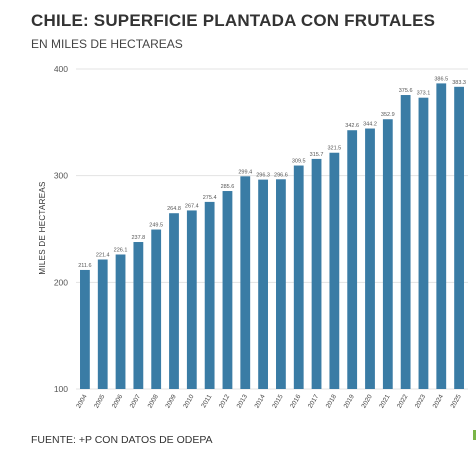  I want to click on value-label: 299.4, so click(245, 172).